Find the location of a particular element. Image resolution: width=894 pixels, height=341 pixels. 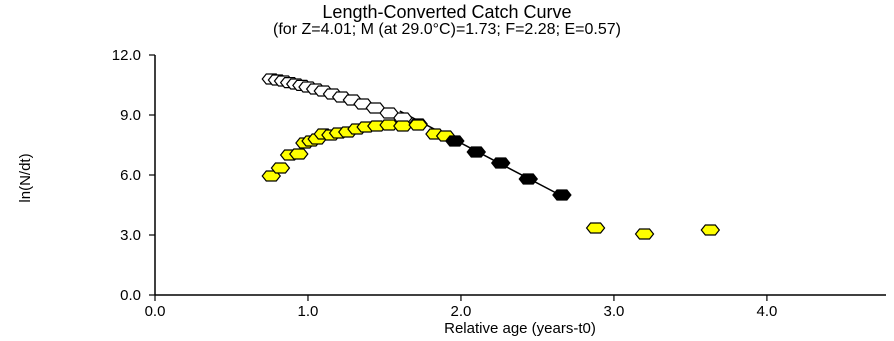

chart-title: Length-Converted Catch Curve is located at coordinates (447, 12).